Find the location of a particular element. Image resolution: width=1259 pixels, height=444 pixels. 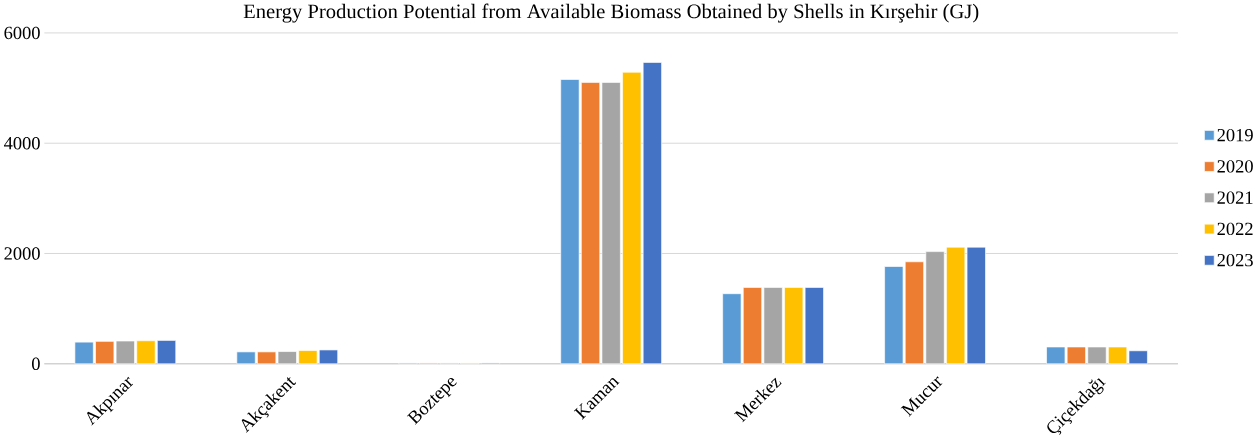

y-tick-label: 0 is located at coordinates (35, 364).